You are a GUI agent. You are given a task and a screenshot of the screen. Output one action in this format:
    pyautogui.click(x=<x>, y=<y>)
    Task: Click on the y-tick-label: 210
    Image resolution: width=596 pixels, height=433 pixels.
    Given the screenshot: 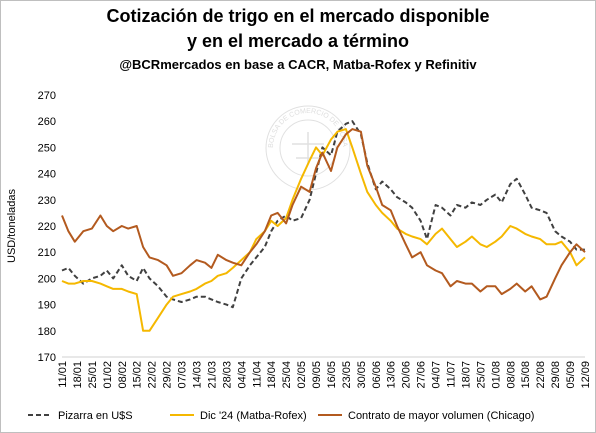 What is the action you would take?
    pyautogui.click(x=47, y=253)
    